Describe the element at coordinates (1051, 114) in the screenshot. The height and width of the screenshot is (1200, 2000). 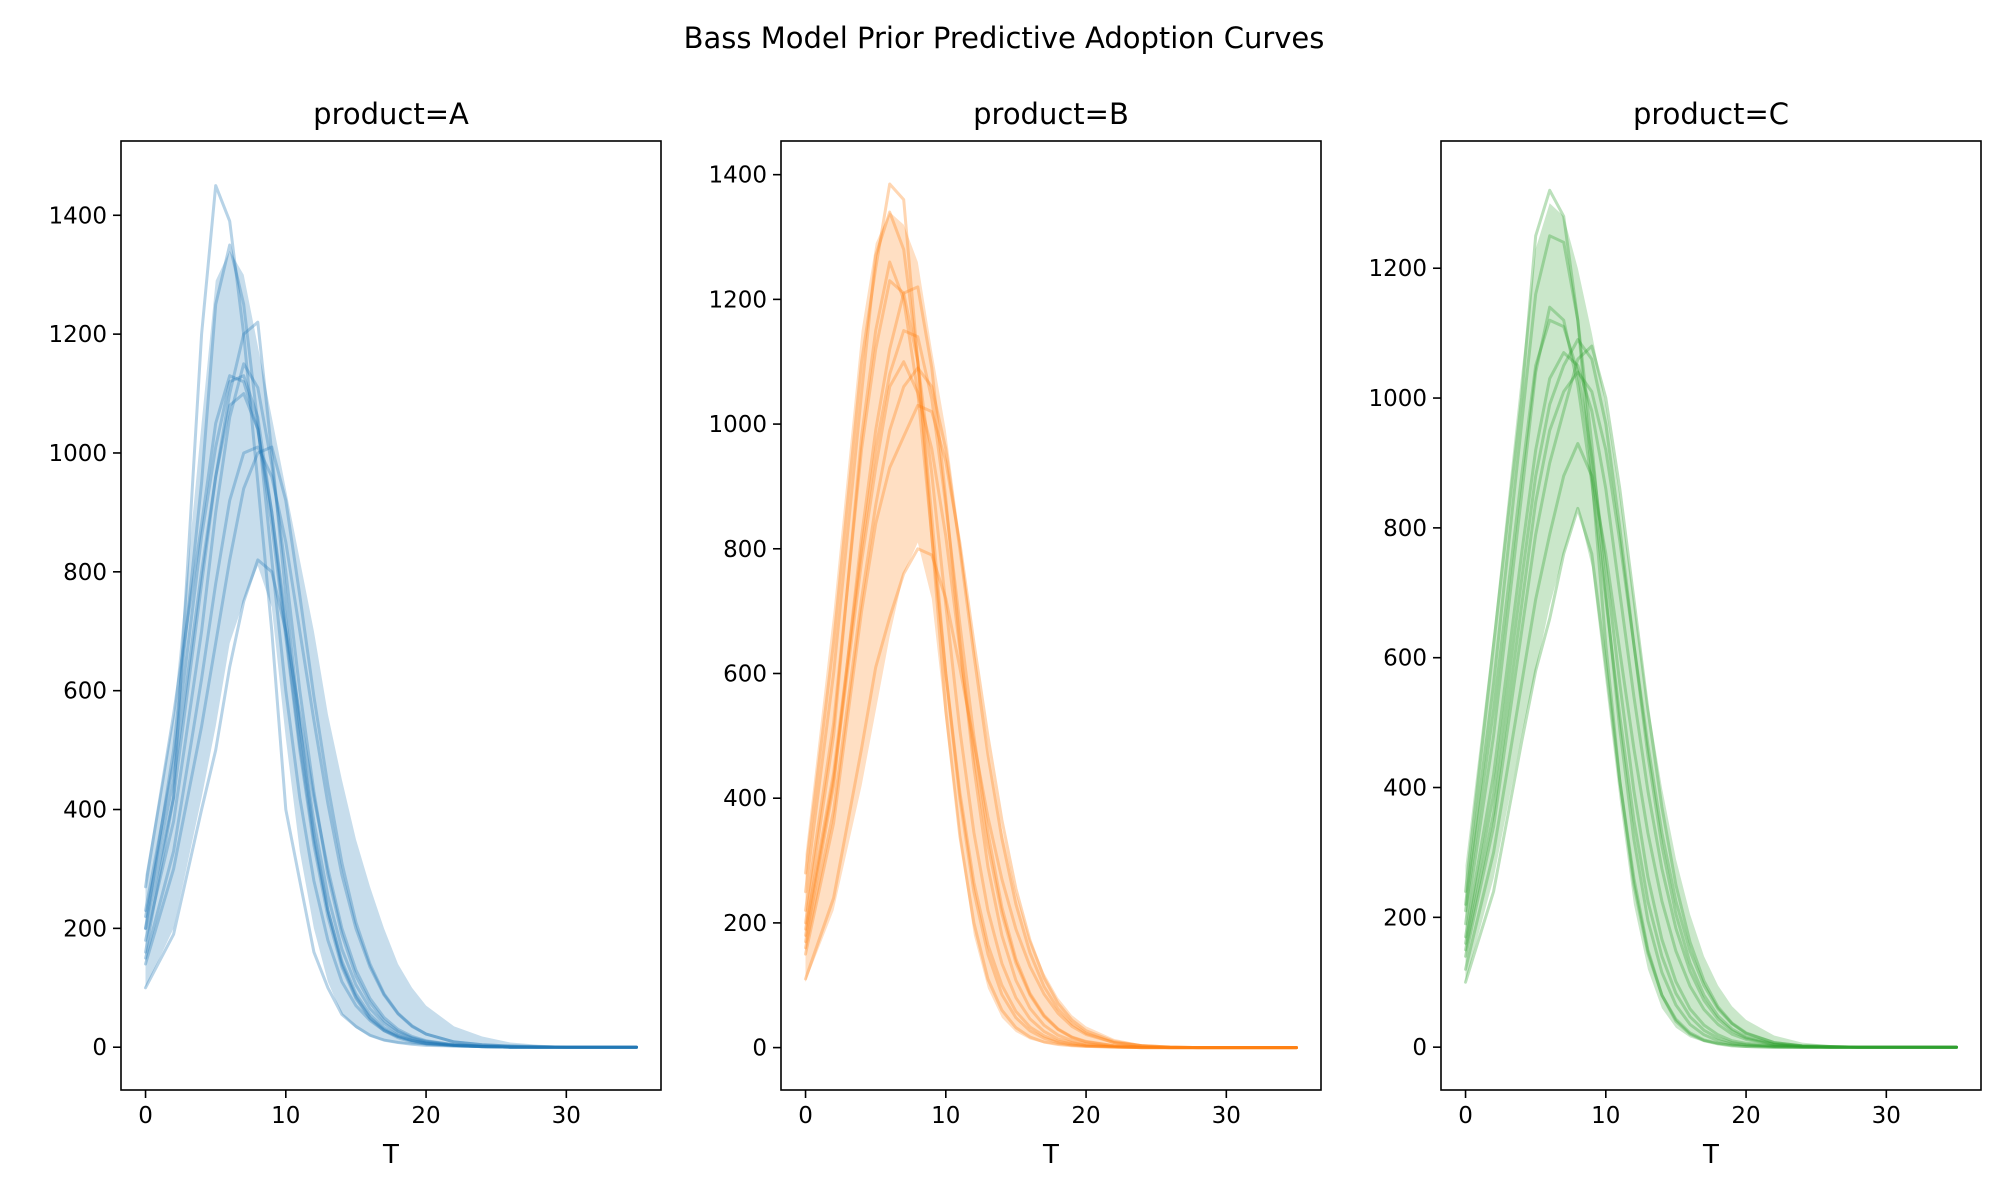
I see `panel-title: product=B` at that location.